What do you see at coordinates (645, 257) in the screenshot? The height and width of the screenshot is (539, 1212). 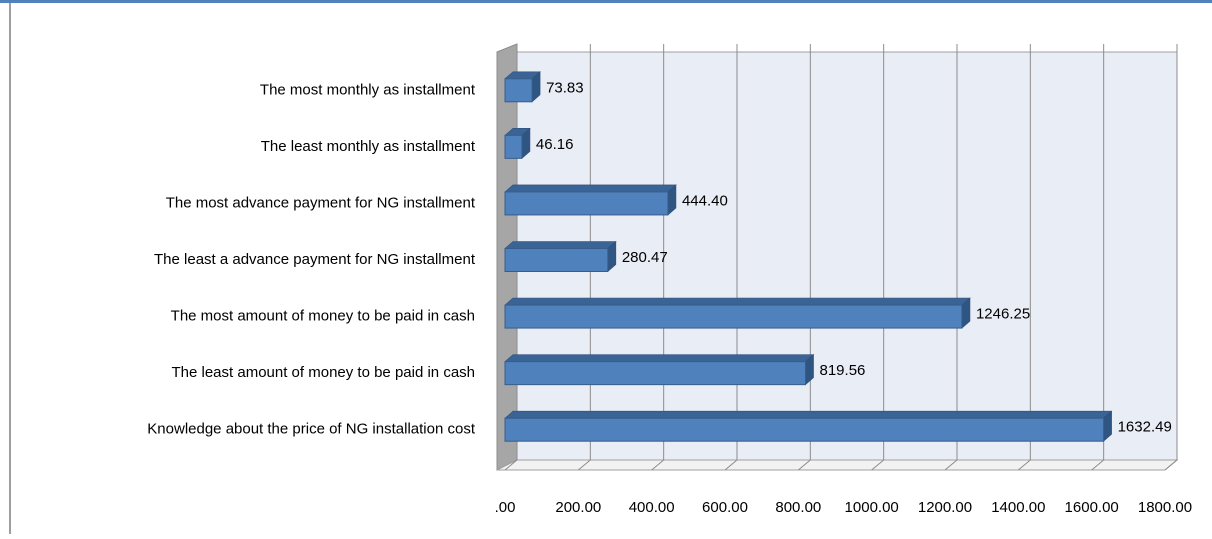 I see `value-label: 280.47` at bounding box center [645, 257].